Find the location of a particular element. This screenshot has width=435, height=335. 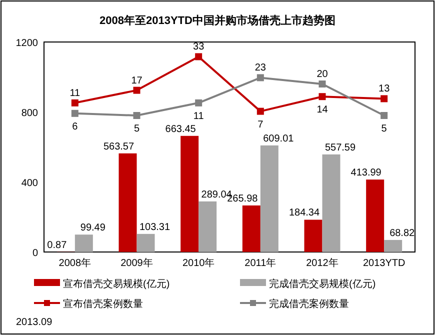

chart-title: 2008年至2013YTD中国并购市场借壳上市趋势图 is located at coordinates (218, 20).